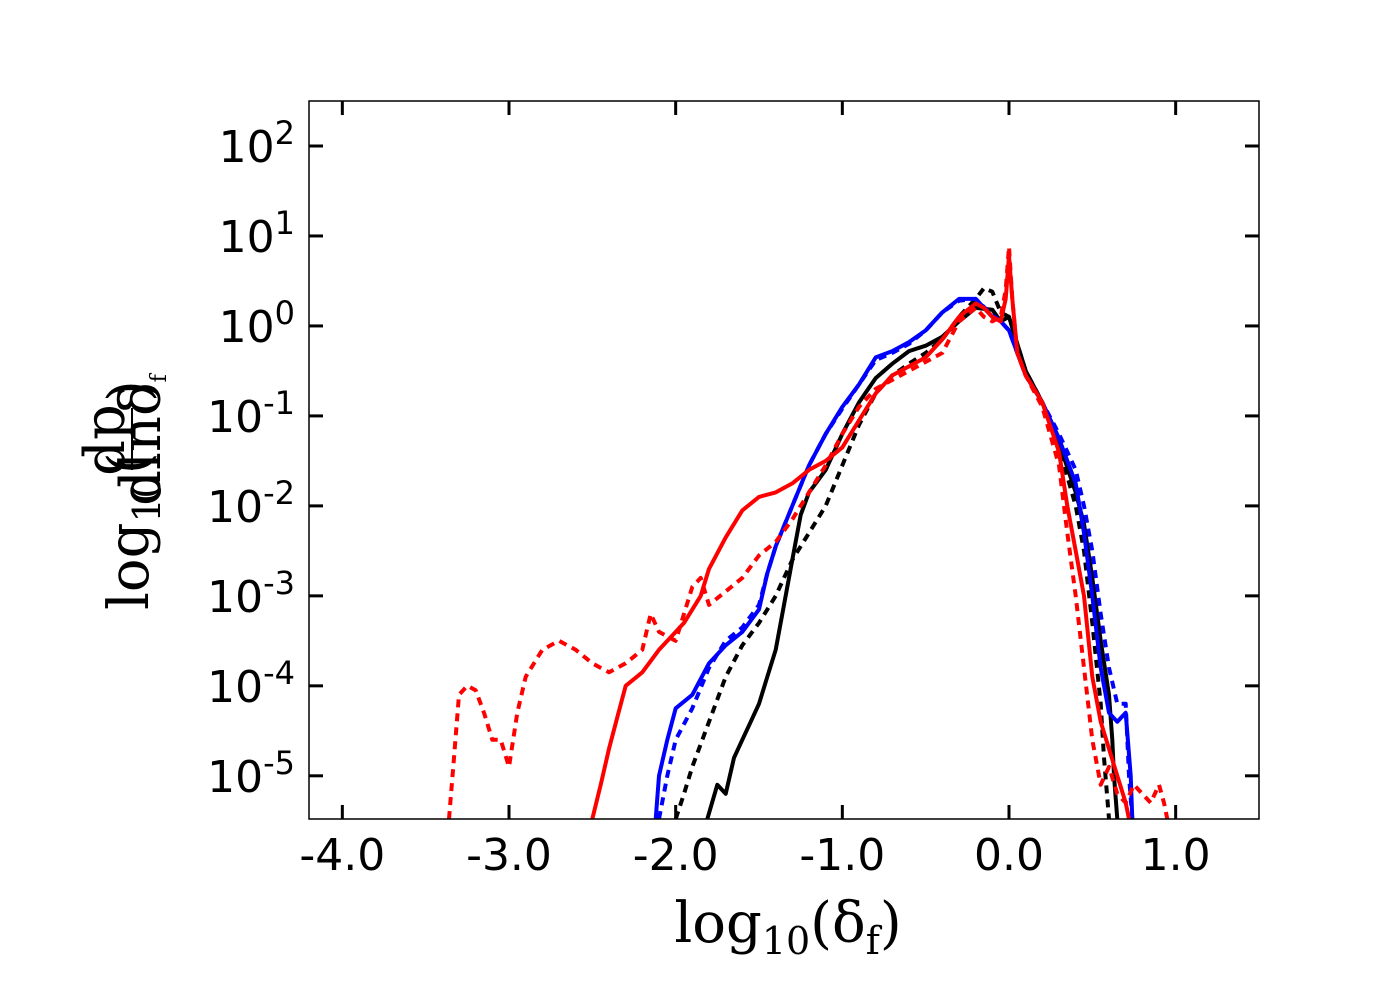  I want to click on x-tick-label: 0.0, so click(1009, 855).